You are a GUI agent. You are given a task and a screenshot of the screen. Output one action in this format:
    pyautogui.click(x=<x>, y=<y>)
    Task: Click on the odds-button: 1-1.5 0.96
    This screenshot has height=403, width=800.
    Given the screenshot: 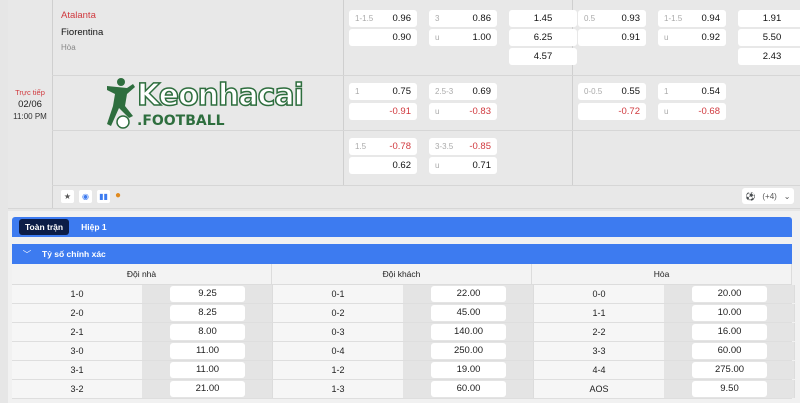 What is the action you would take?
    pyautogui.click(x=383, y=18)
    